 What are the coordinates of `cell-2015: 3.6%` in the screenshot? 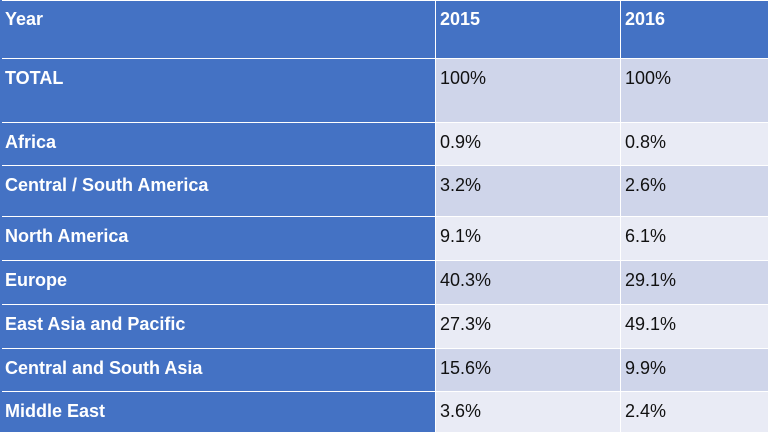 It's located at (528, 412).